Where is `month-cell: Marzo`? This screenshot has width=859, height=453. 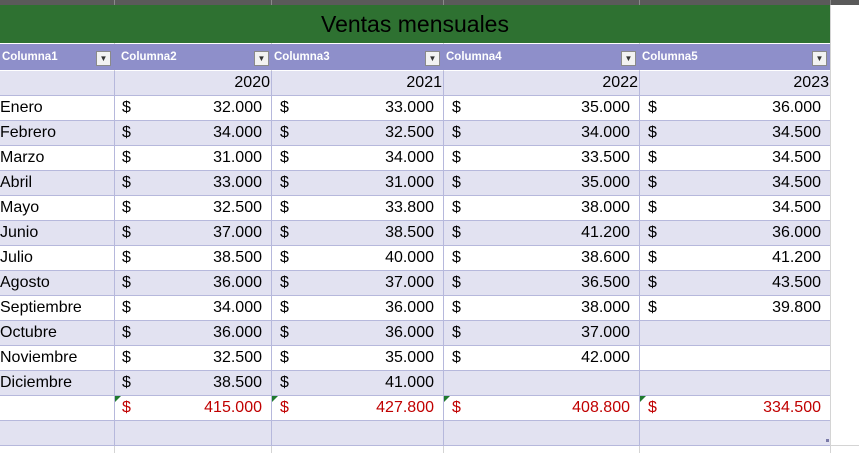 month-cell: Marzo is located at coordinates (22, 157).